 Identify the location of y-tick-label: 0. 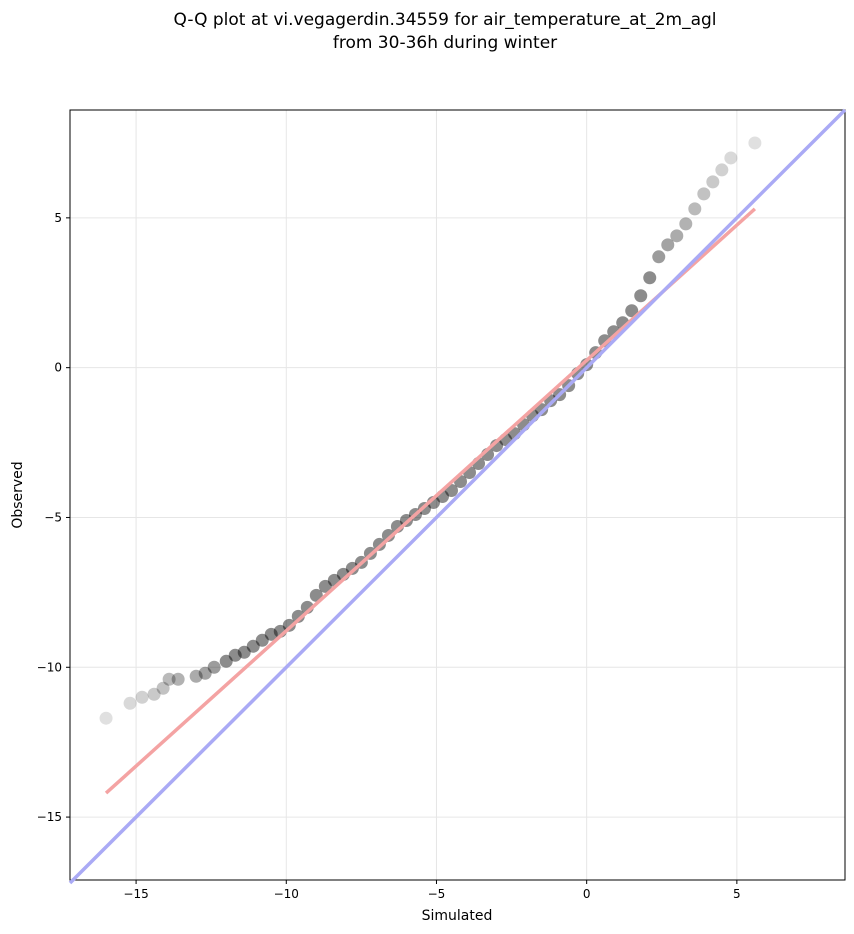
(58, 368).